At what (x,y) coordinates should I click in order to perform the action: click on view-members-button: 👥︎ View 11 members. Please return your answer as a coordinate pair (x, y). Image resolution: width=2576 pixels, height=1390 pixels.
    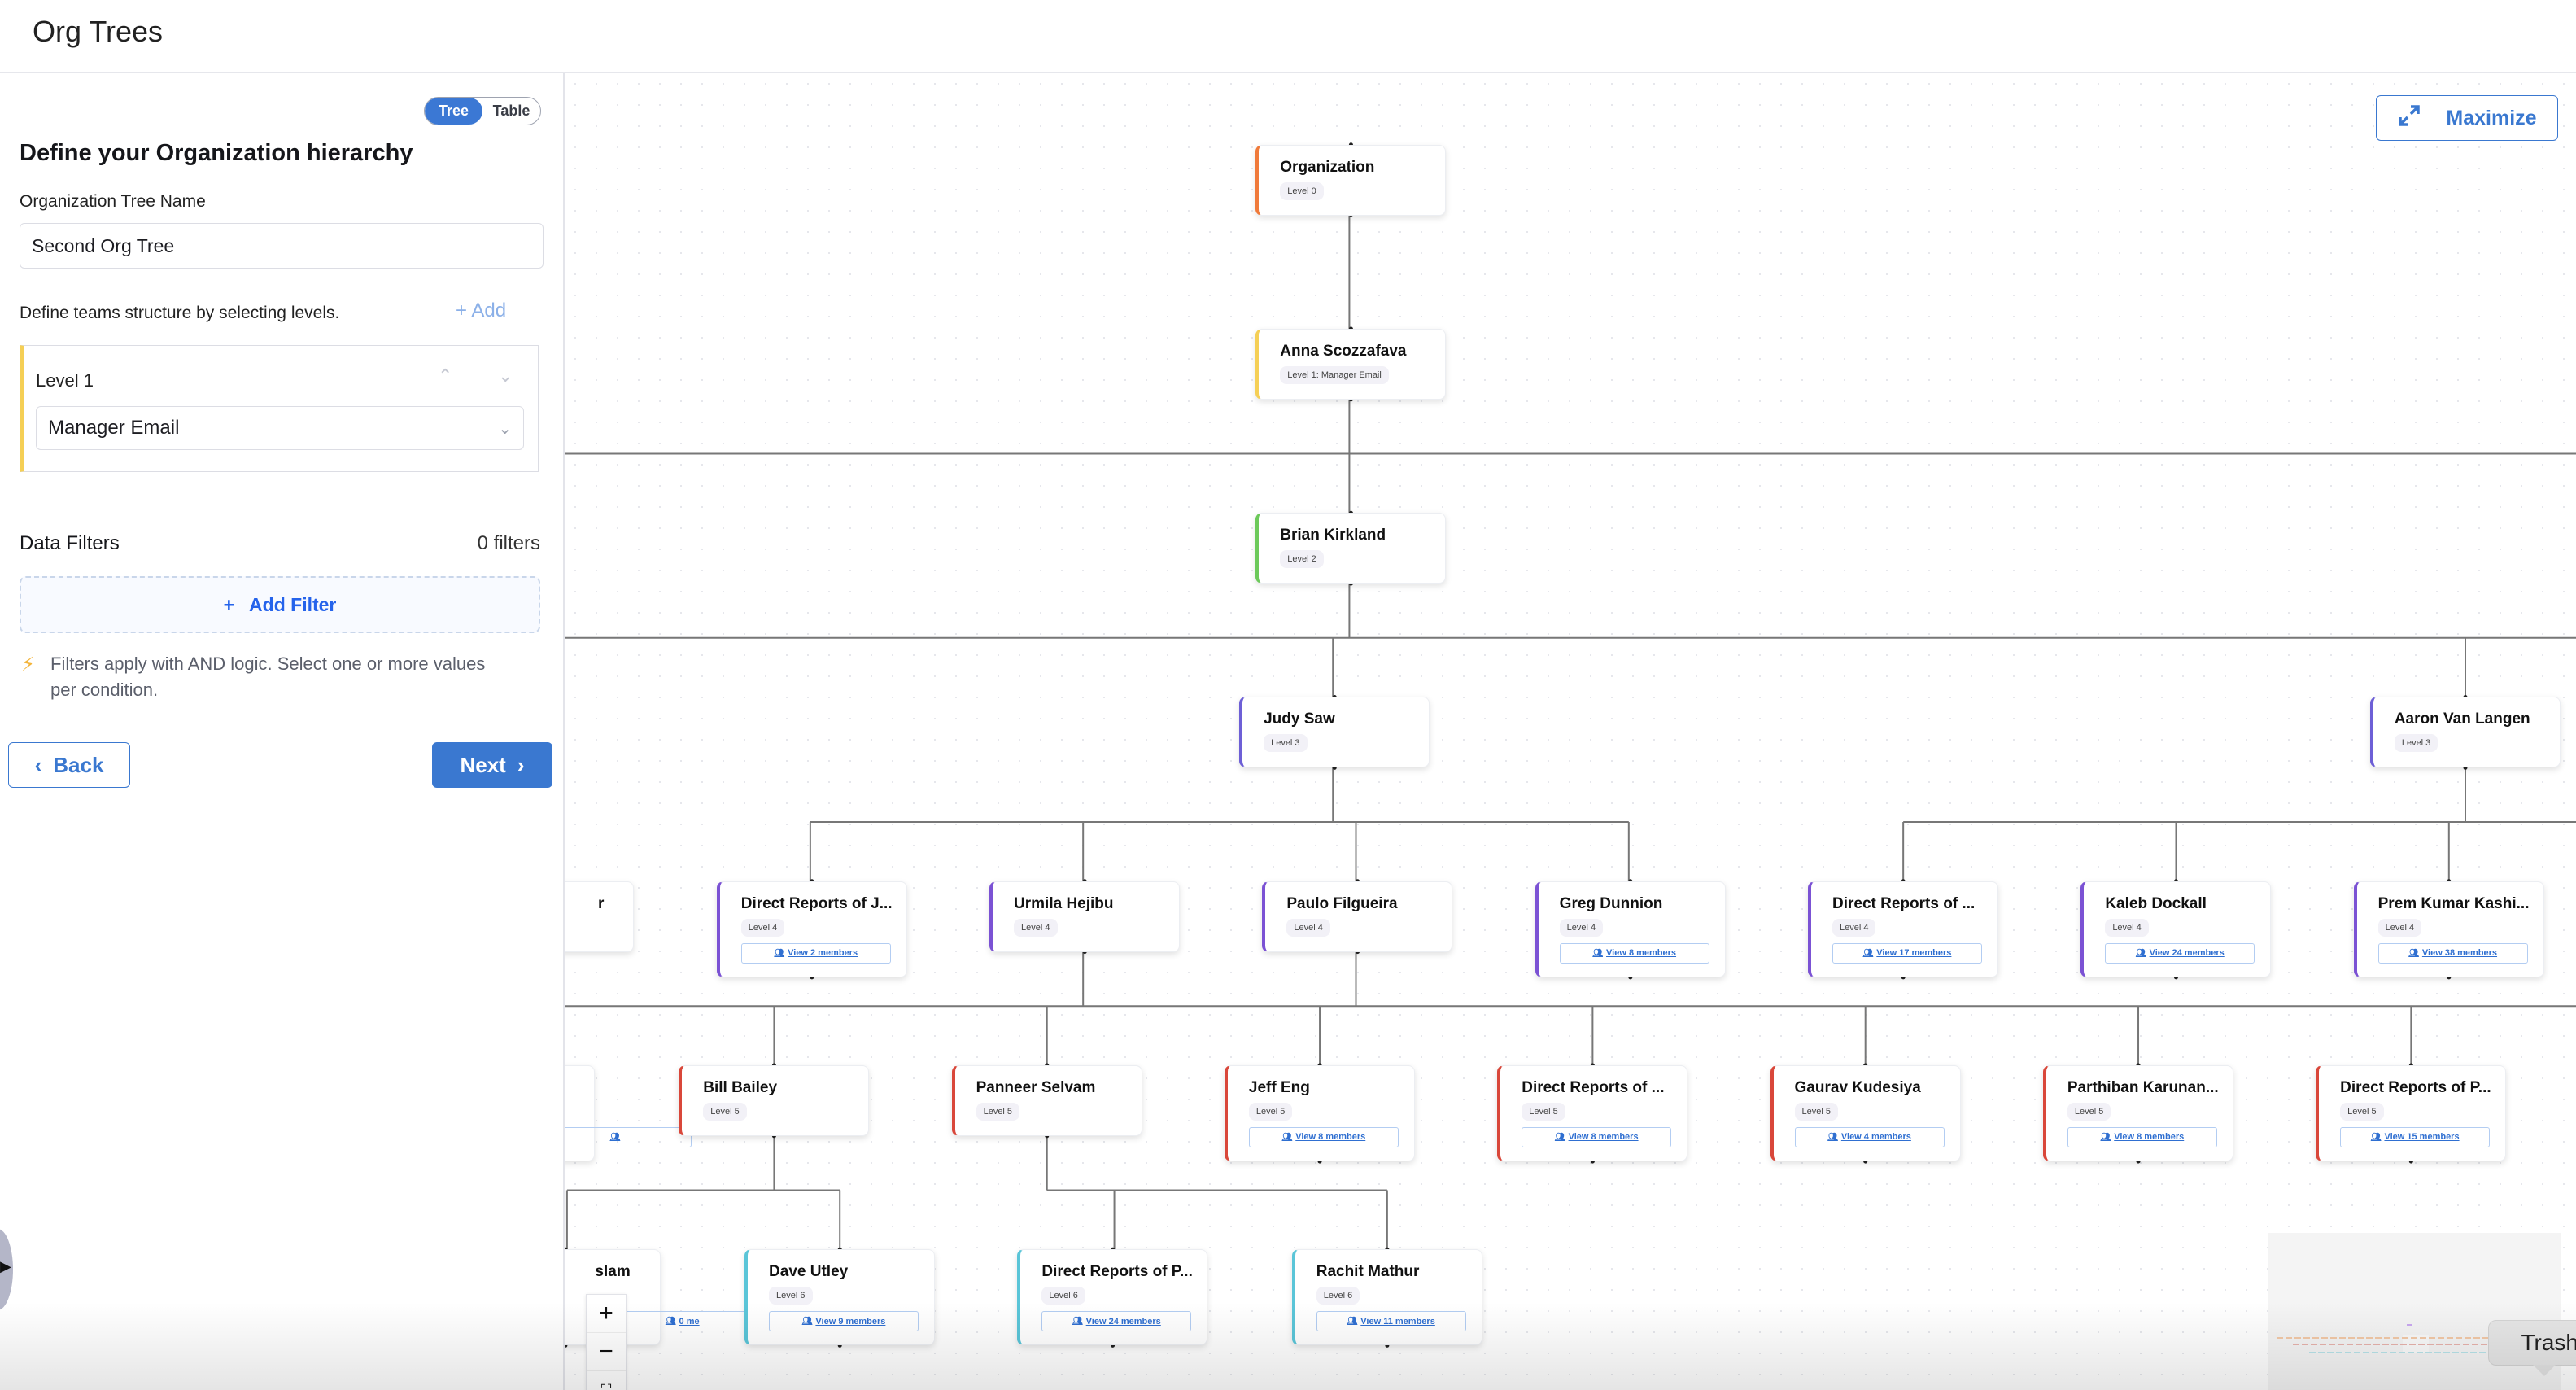
    Looking at the image, I should click on (1391, 1321).